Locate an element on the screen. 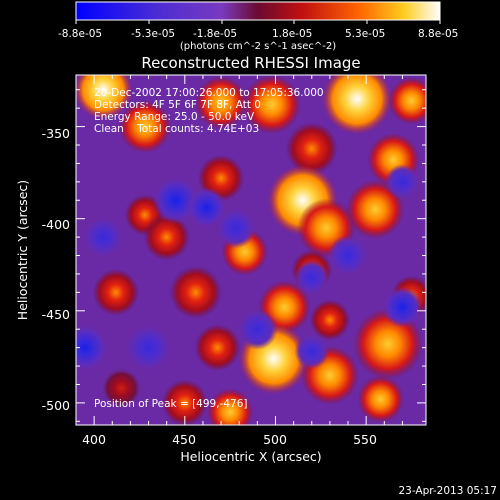  colorbar-tick-label: -5.3e-05 is located at coordinates (153, 34).